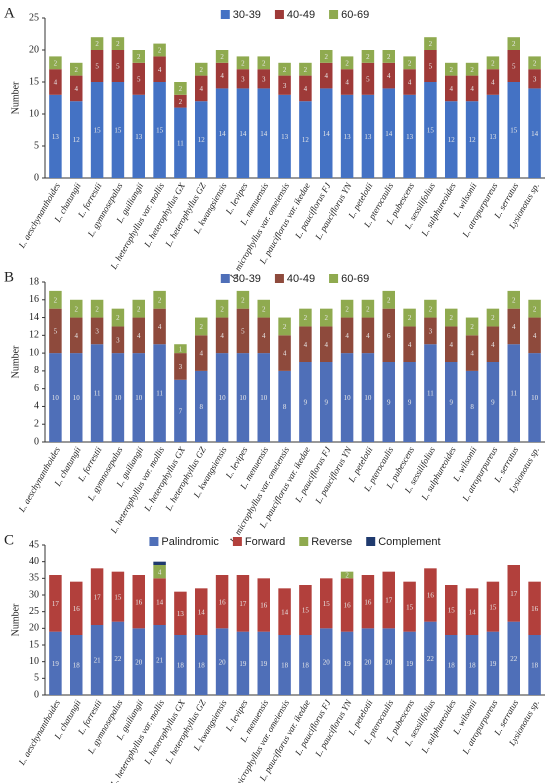 The width and height of the screenshot is (550, 783). I want to click on legend-label: 60-69, so click(355, 15).